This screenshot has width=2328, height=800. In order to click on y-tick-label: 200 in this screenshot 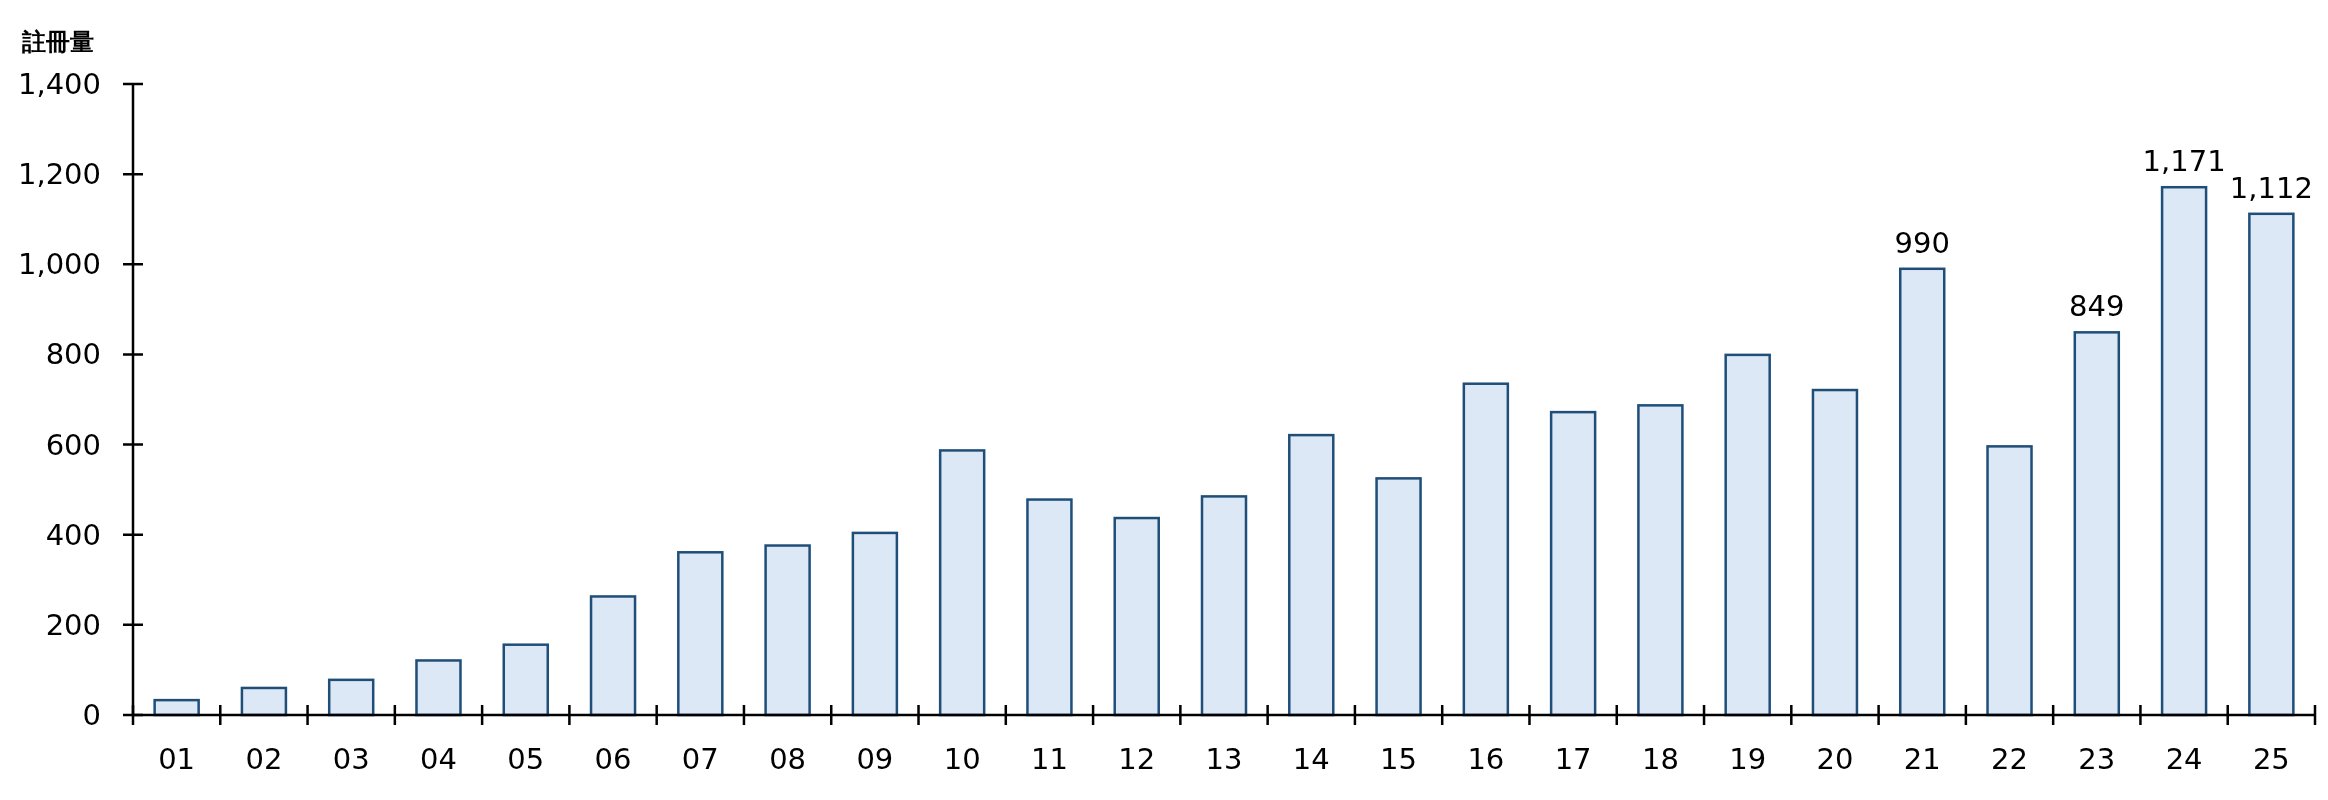, I will do `click(73, 624)`.